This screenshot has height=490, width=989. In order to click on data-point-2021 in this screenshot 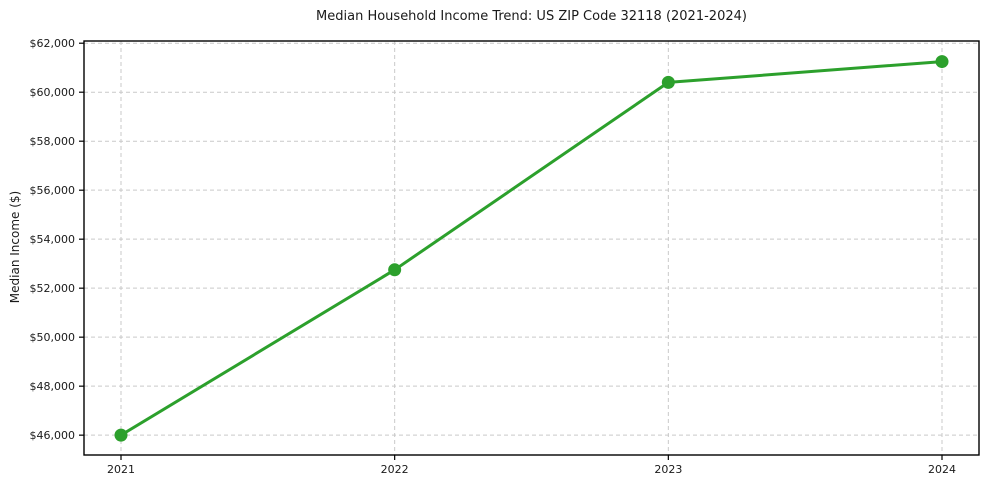, I will do `click(121, 435)`.